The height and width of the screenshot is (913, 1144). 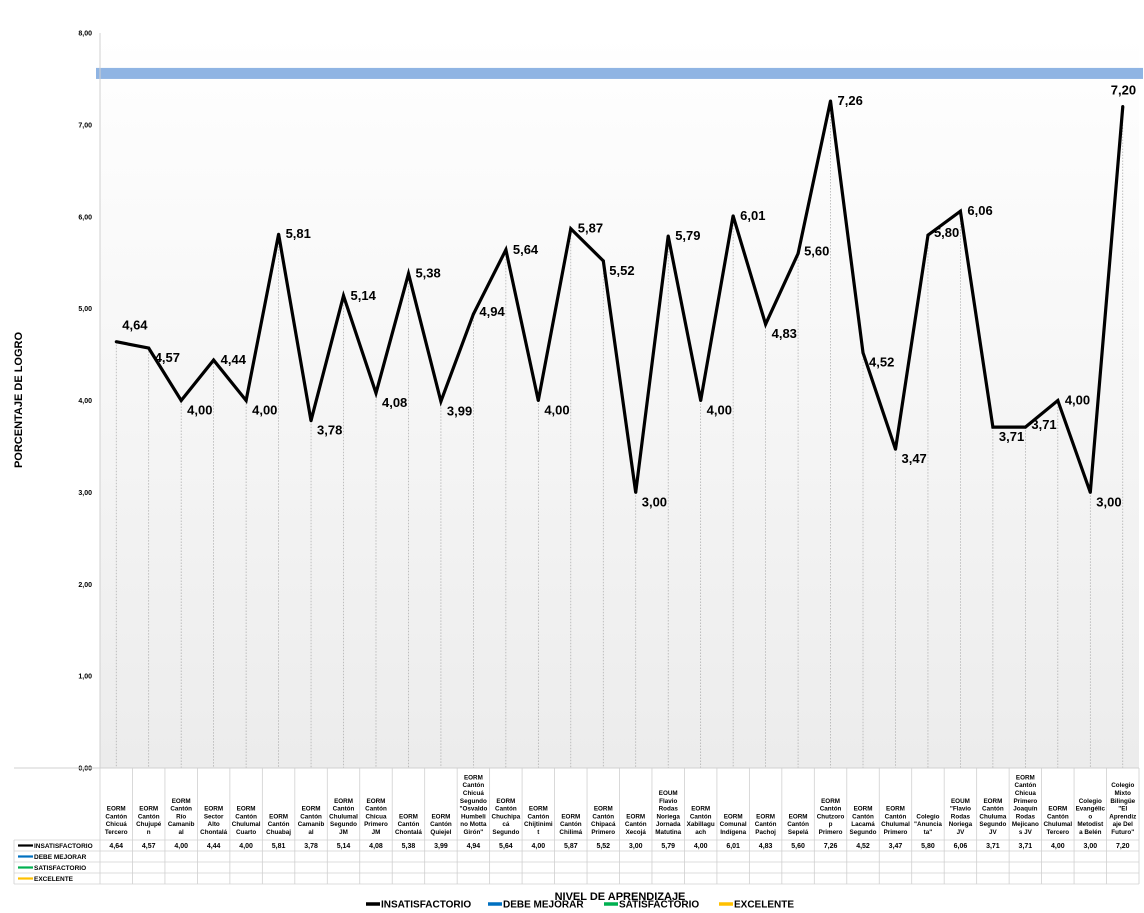 What do you see at coordinates (1108, 501) in the screenshot?
I see `data-label: 3,00` at bounding box center [1108, 501].